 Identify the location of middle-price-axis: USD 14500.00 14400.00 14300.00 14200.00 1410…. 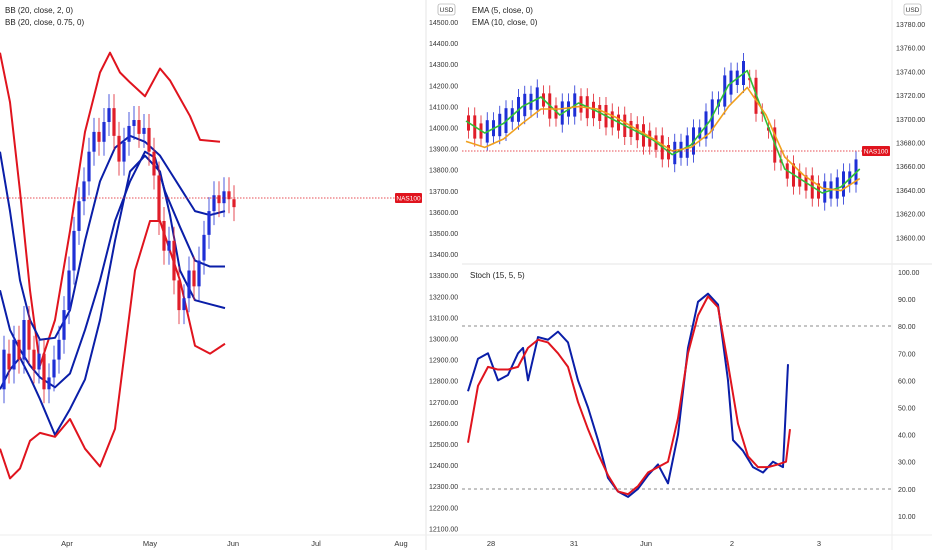
(443, 268).